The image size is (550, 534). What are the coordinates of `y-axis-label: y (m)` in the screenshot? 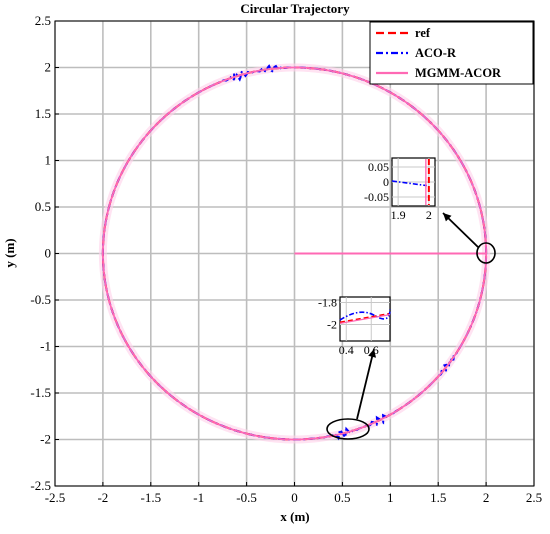 It's located at (9, 252).